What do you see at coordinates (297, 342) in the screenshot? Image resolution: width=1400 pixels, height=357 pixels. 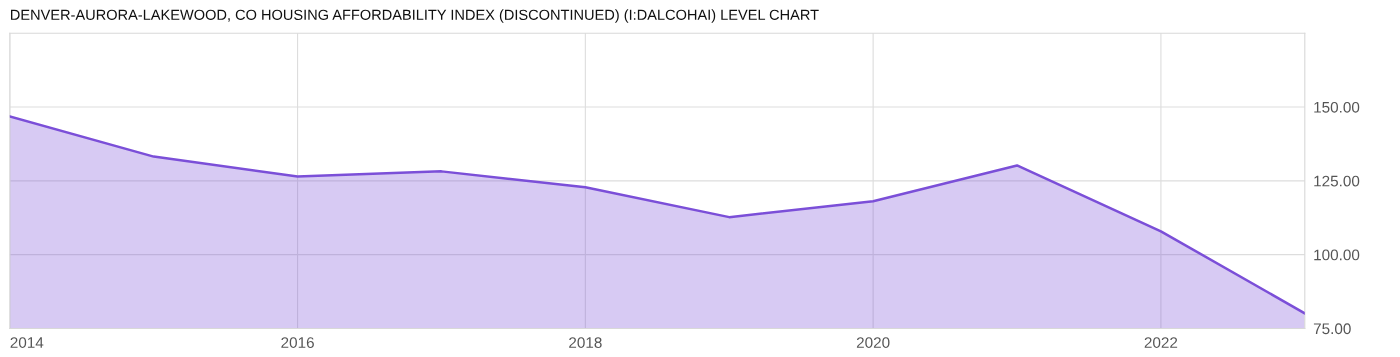 I see `x-tick-label: 2016` at bounding box center [297, 342].